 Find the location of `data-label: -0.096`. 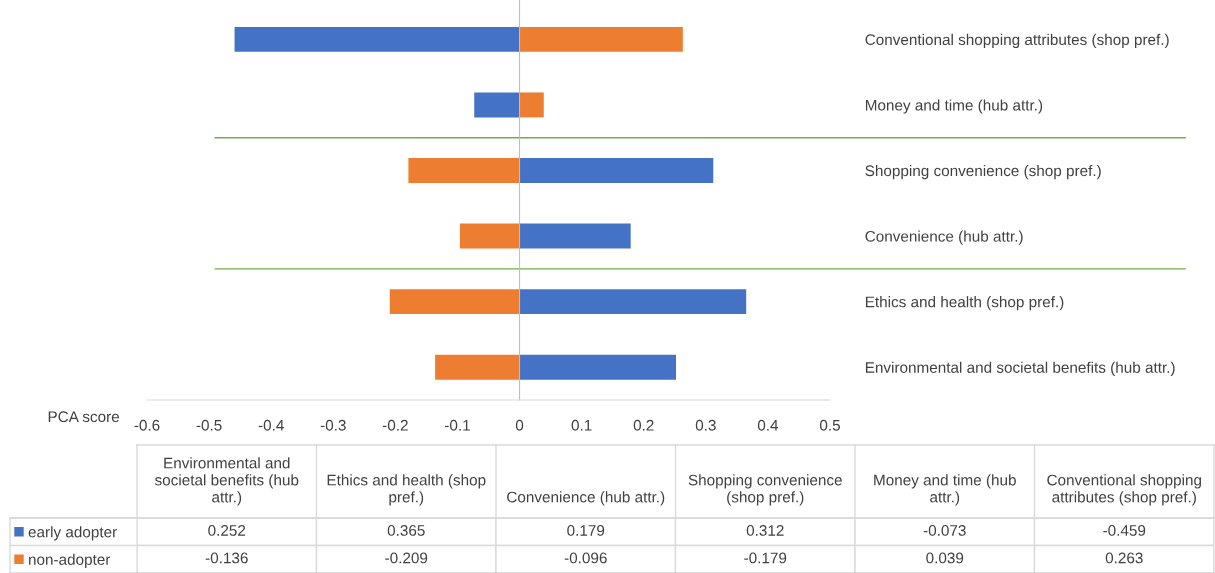

data-label: -0.096 is located at coordinates (585, 558).